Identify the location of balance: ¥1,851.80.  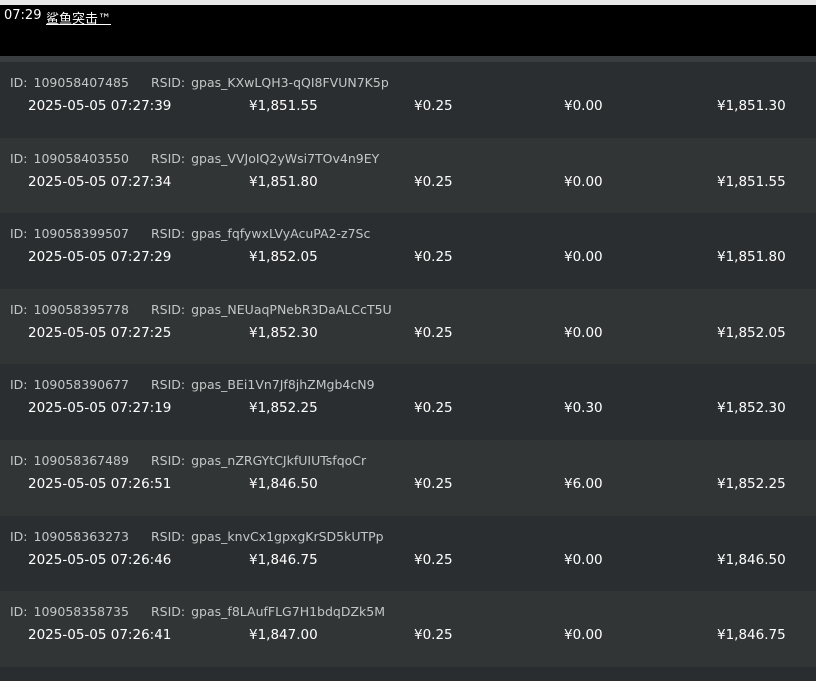
(751, 257).